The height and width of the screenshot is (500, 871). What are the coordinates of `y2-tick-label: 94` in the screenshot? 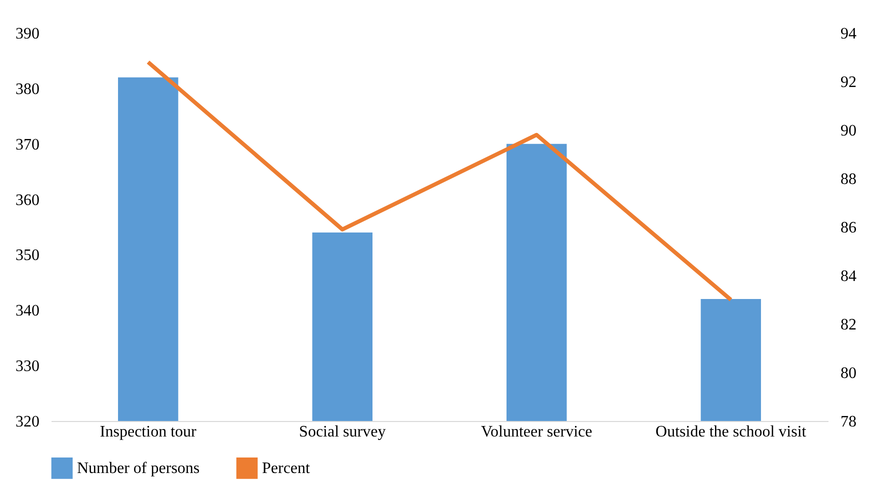 It's located at (848, 34).